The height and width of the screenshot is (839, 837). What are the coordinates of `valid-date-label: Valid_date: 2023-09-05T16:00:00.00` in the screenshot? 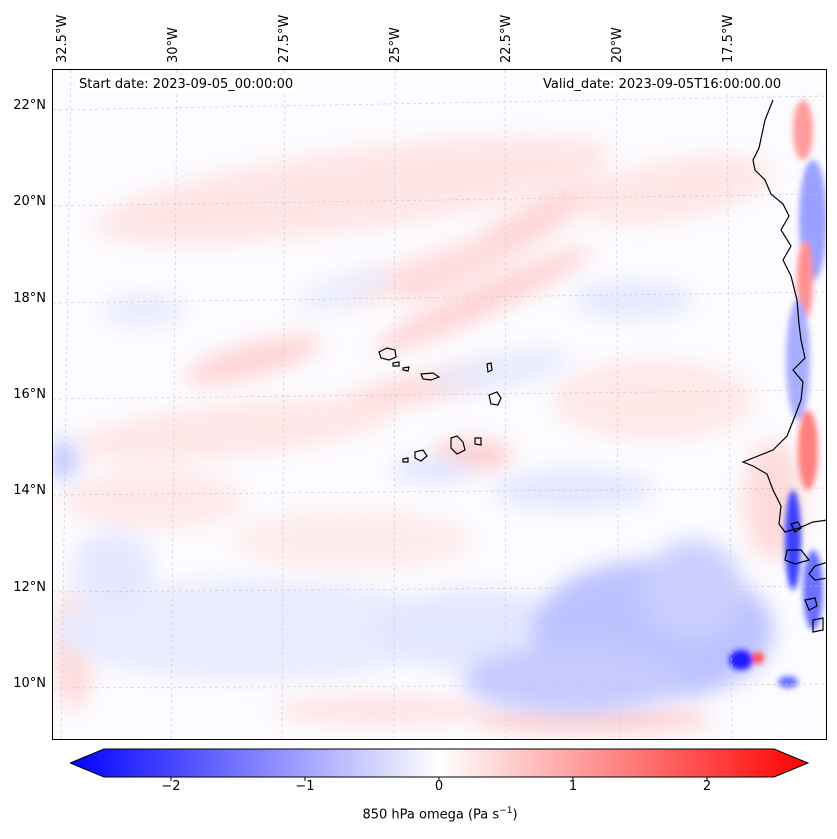 It's located at (662, 84).